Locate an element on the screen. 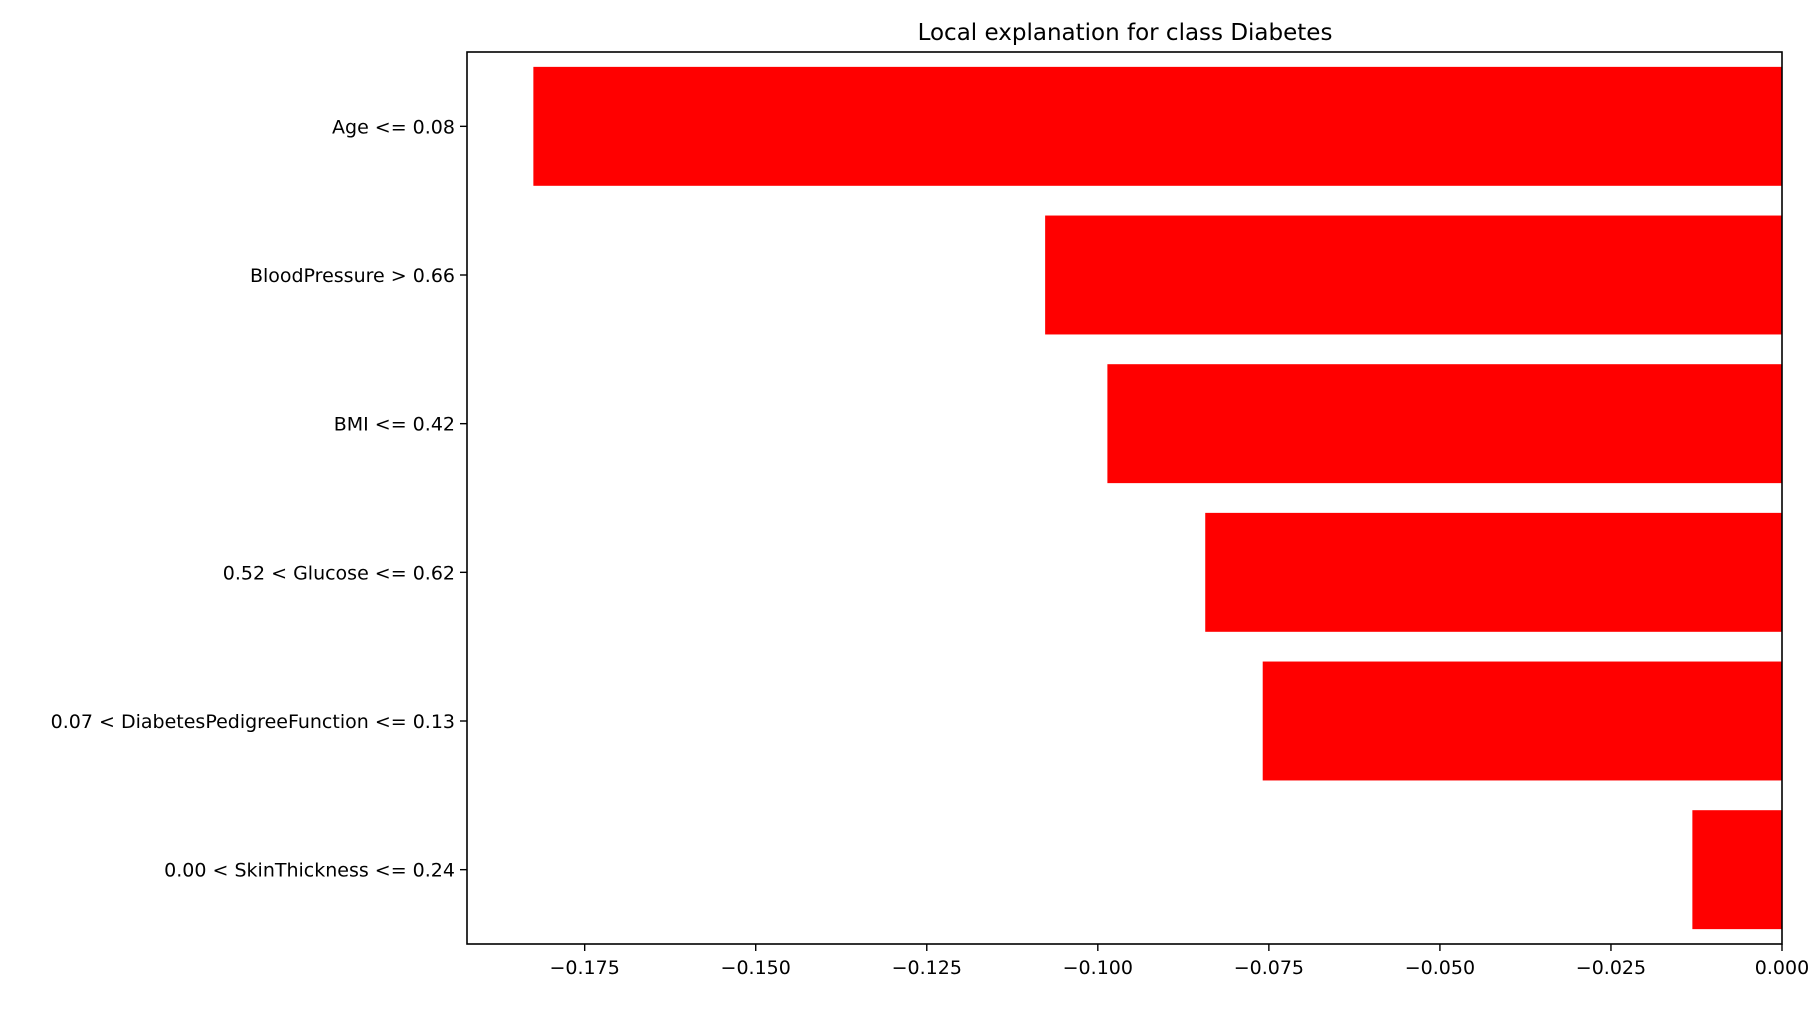 This screenshot has height=1012, width=1814. x-tick-label: −0.025 is located at coordinates (1611, 968).